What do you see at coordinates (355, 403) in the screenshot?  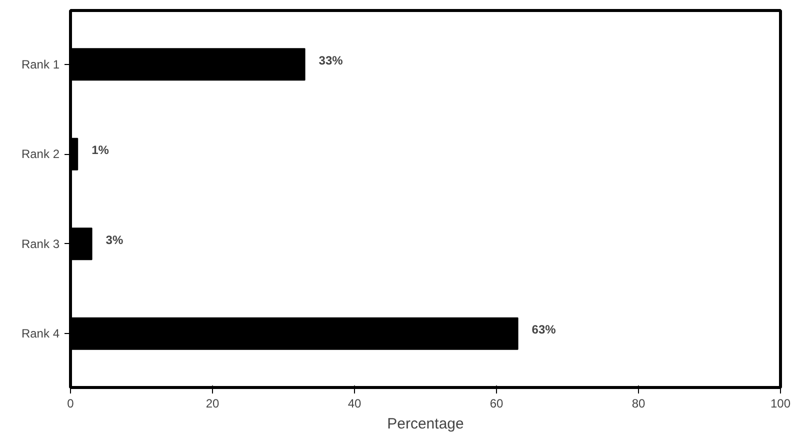 I see `x-tick-label: 40` at bounding box center [355, 403].